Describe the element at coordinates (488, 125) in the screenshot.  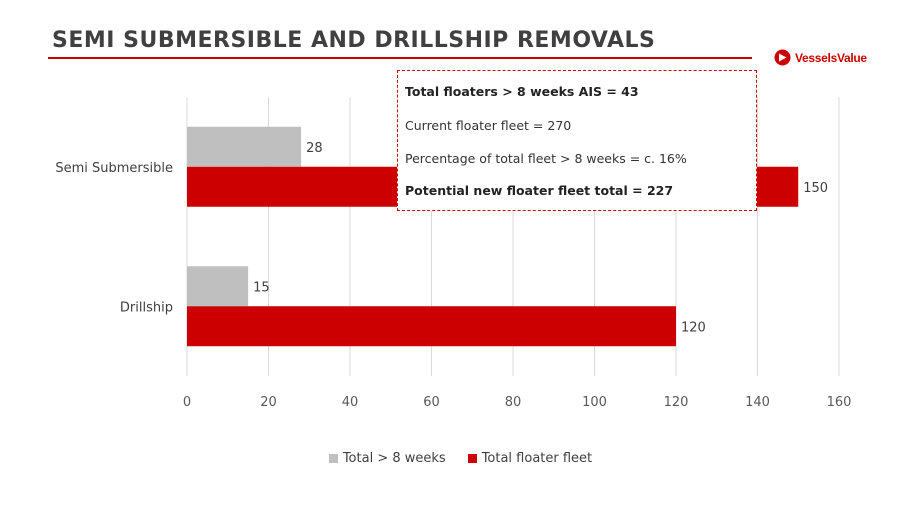
I see `info-line-current-fleet: Current floater fleet = 270` at that location.